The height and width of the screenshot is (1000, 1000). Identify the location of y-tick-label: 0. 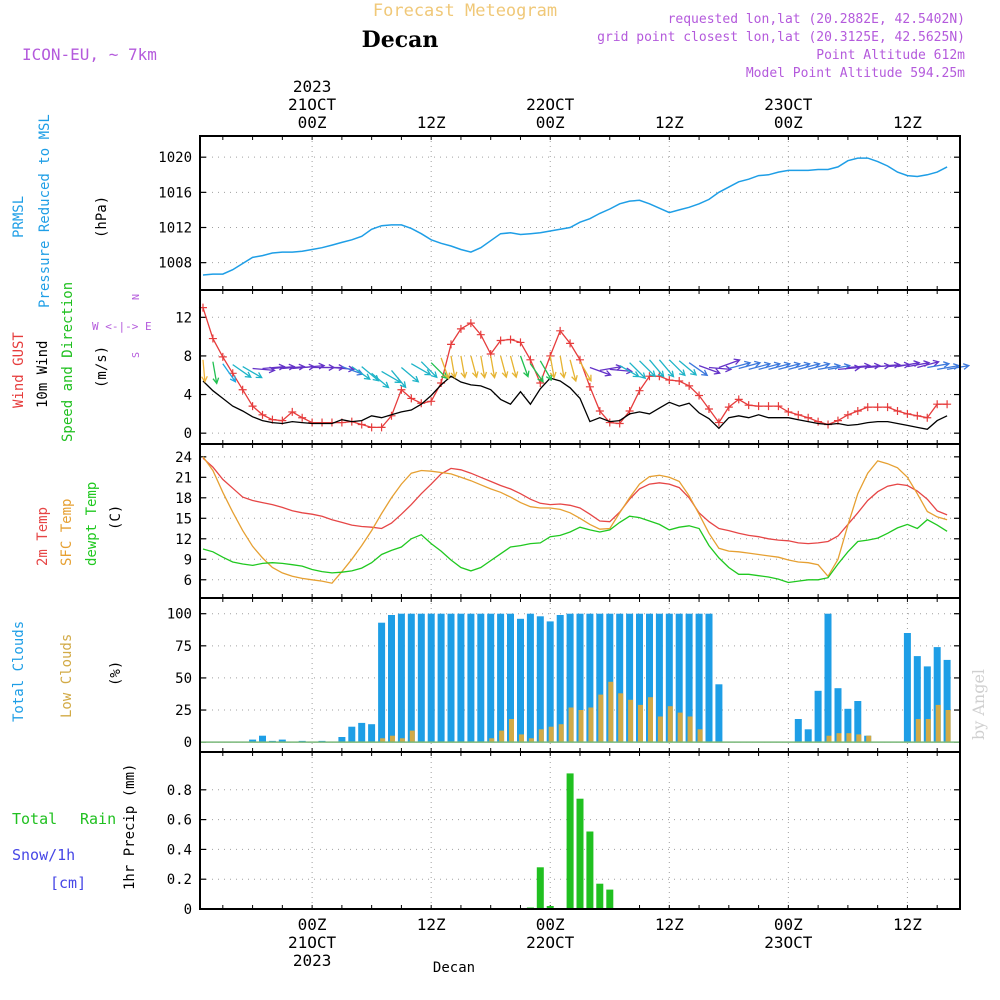
(188, 910).